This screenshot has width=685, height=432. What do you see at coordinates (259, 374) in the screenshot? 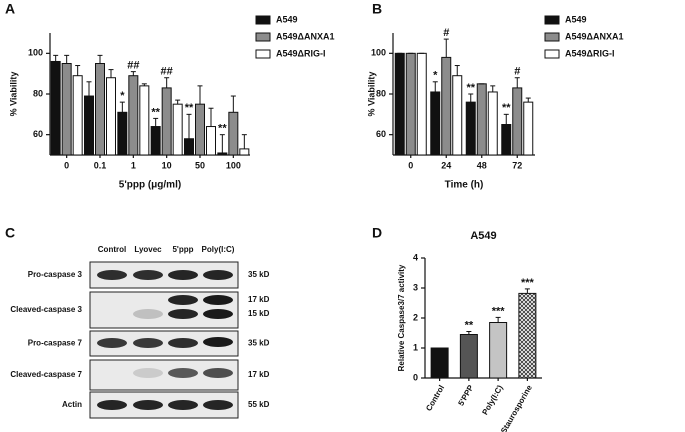
I see `size-label: 17 kD` at bounding box center [259, 374].